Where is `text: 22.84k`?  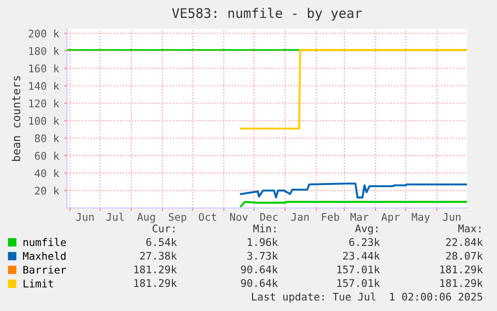 text: 22.84k is located at coordinates (464, 242).